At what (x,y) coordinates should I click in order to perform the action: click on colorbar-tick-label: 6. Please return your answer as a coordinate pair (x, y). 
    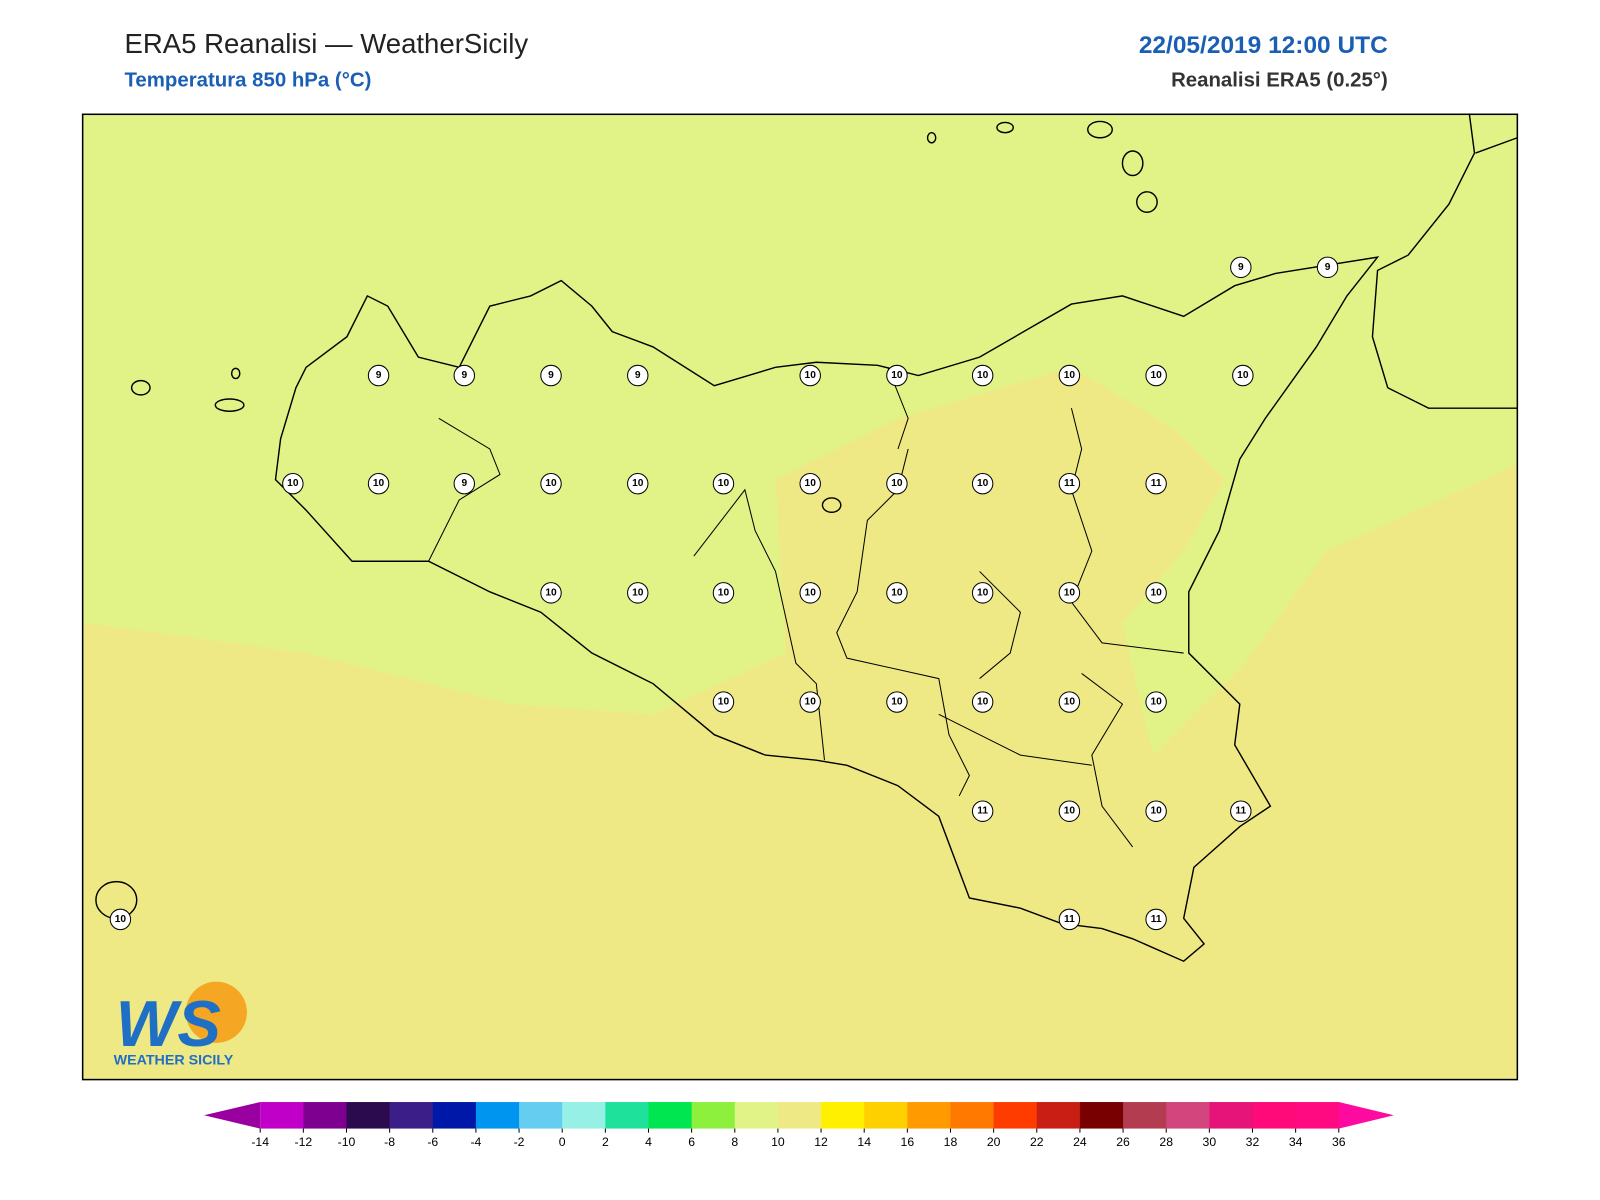
    Looking at the image, I should click on (691, 1142).